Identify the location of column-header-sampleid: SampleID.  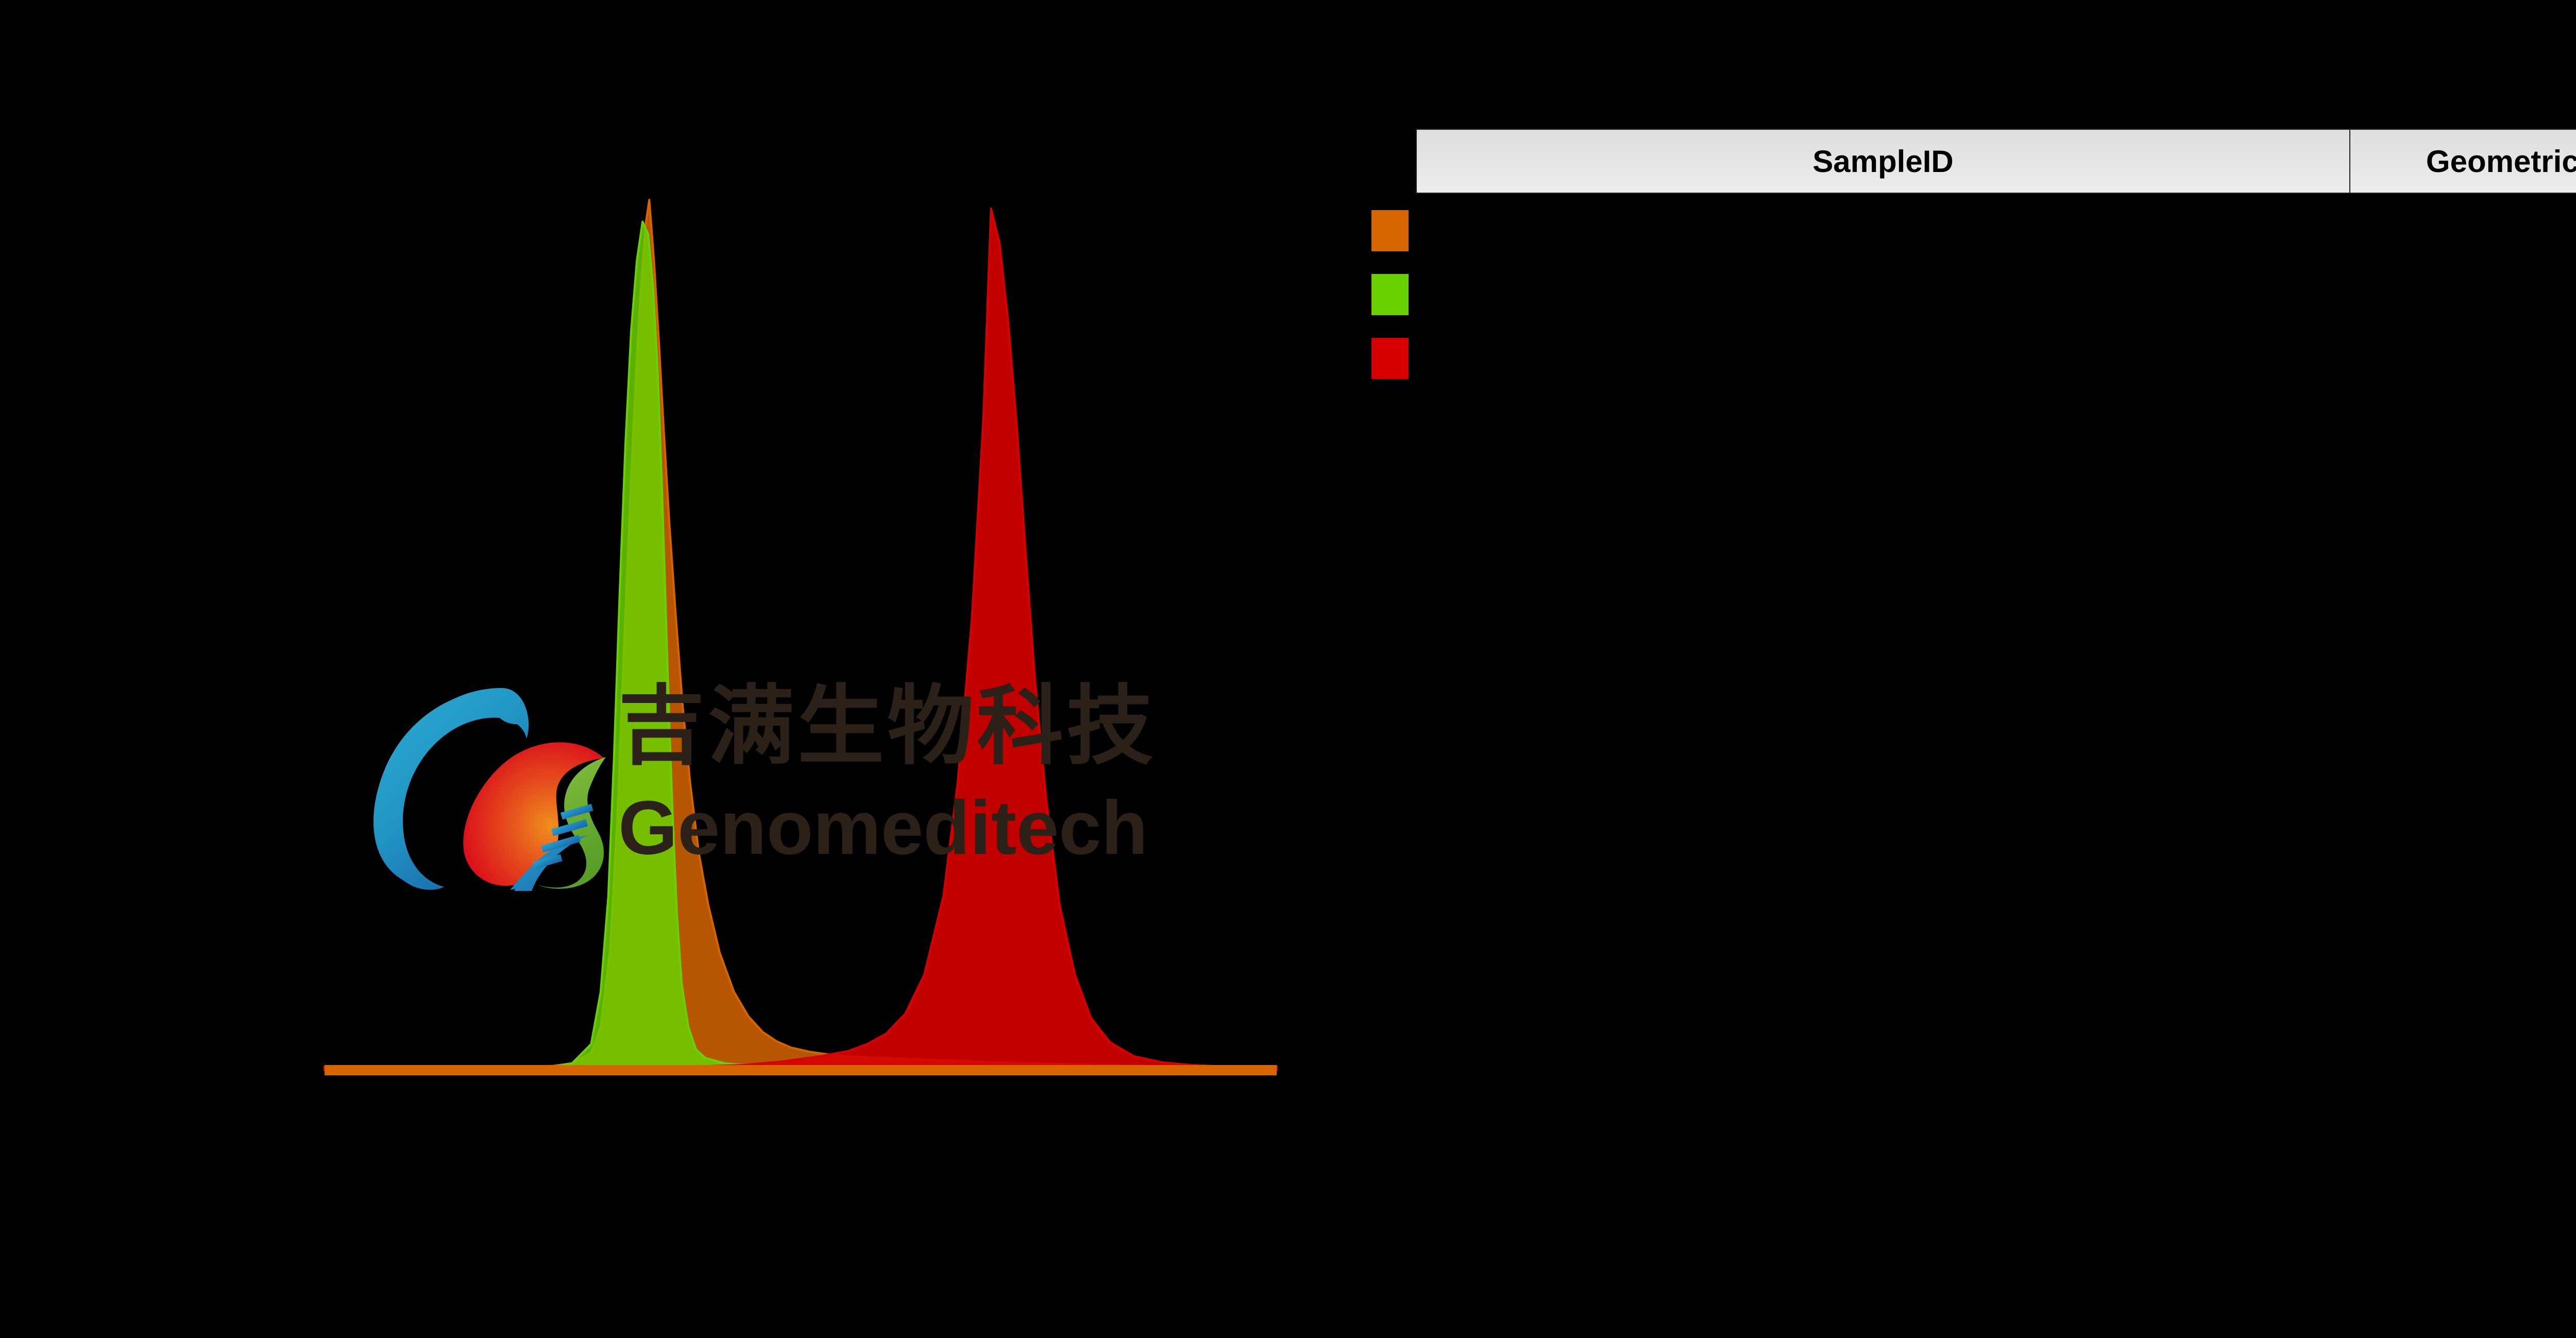
(1883, 161).